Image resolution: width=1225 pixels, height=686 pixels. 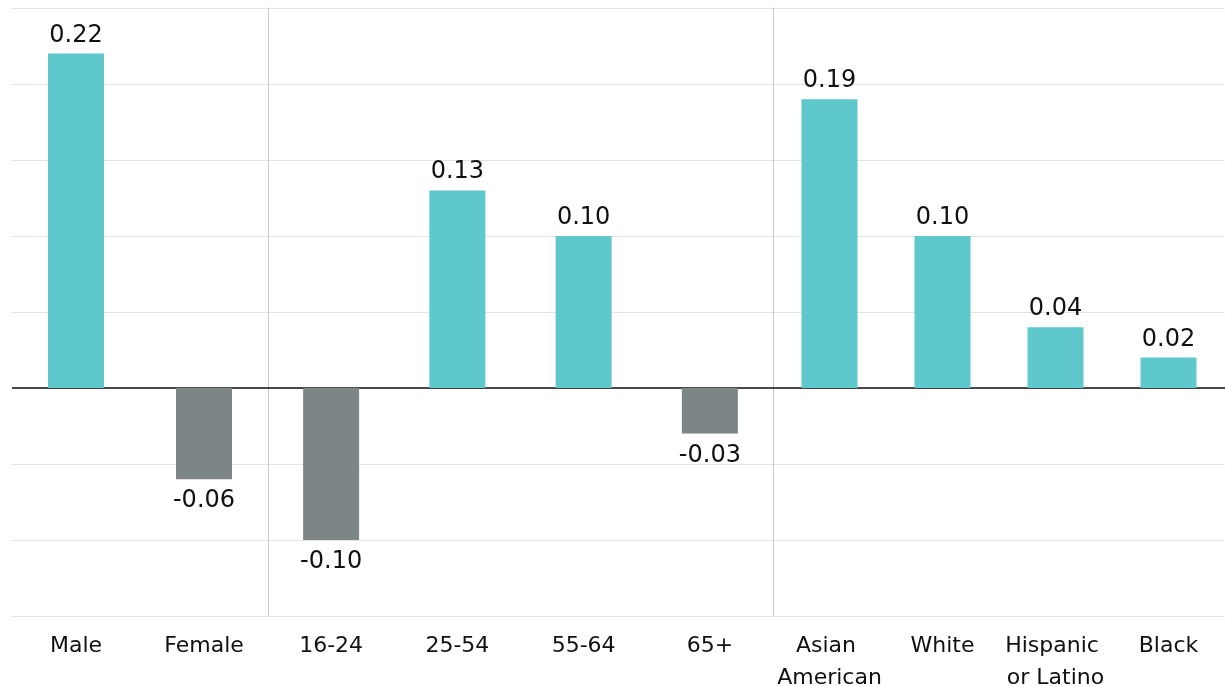 What do you see at coordinates (331, 560) in the screenshot?
I see `data-label: -0.10` at bounding box center [331, 560].